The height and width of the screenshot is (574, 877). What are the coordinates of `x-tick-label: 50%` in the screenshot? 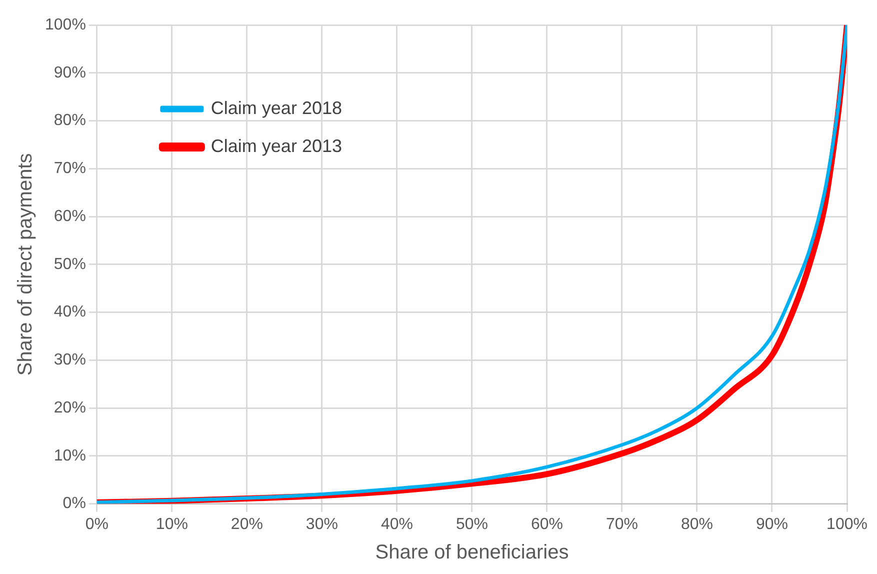 It's located at (472, 524).